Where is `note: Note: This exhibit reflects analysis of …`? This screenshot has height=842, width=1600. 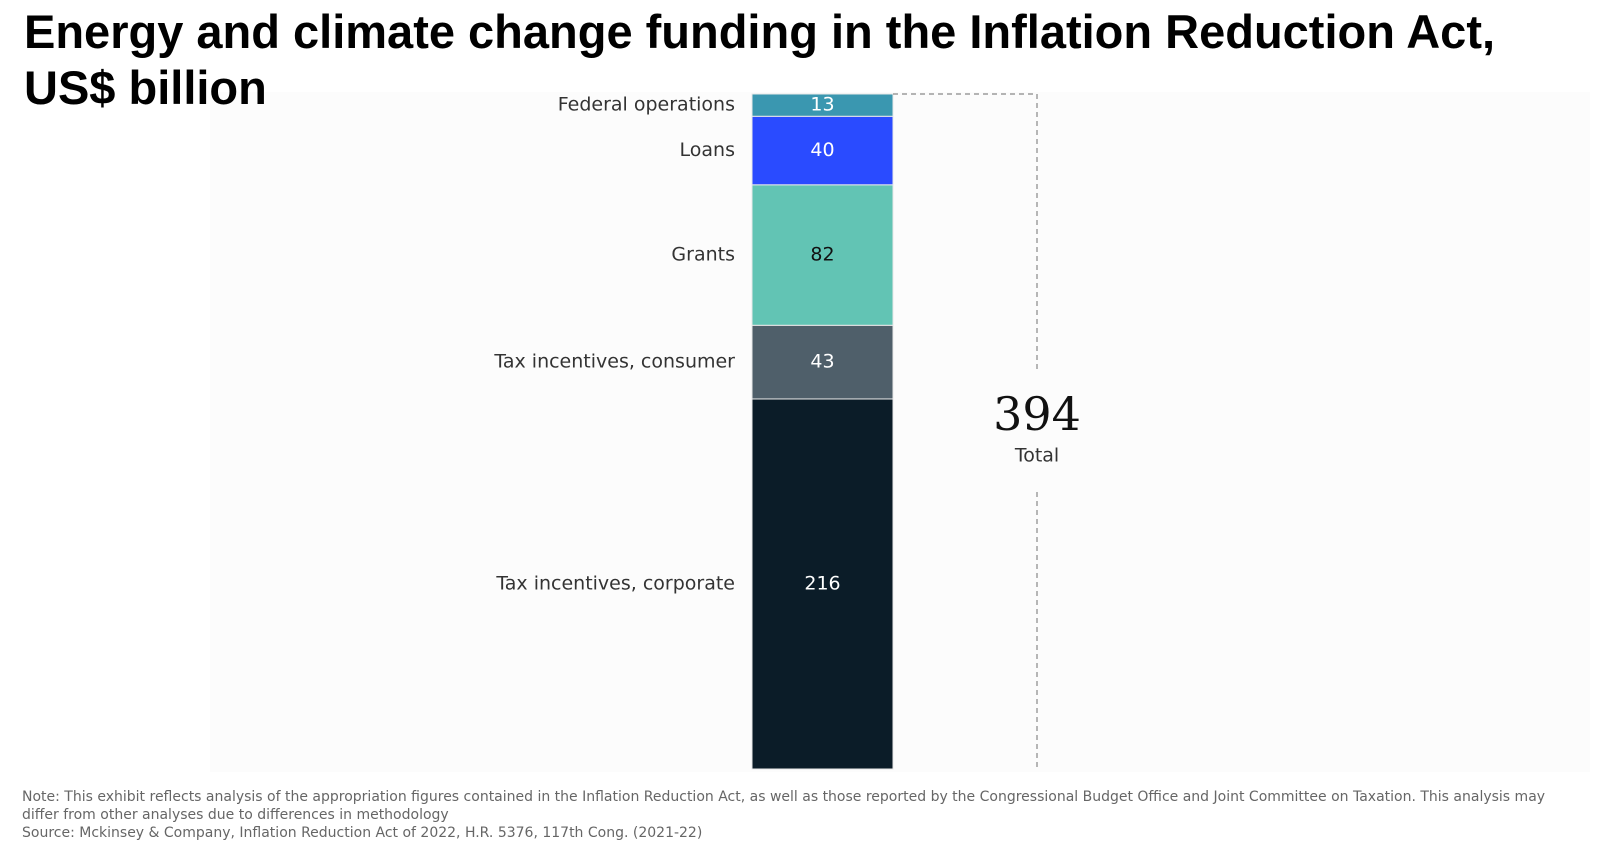
note: Note: This exhibit reflects analysis of … is located at coordinates (784, 806).